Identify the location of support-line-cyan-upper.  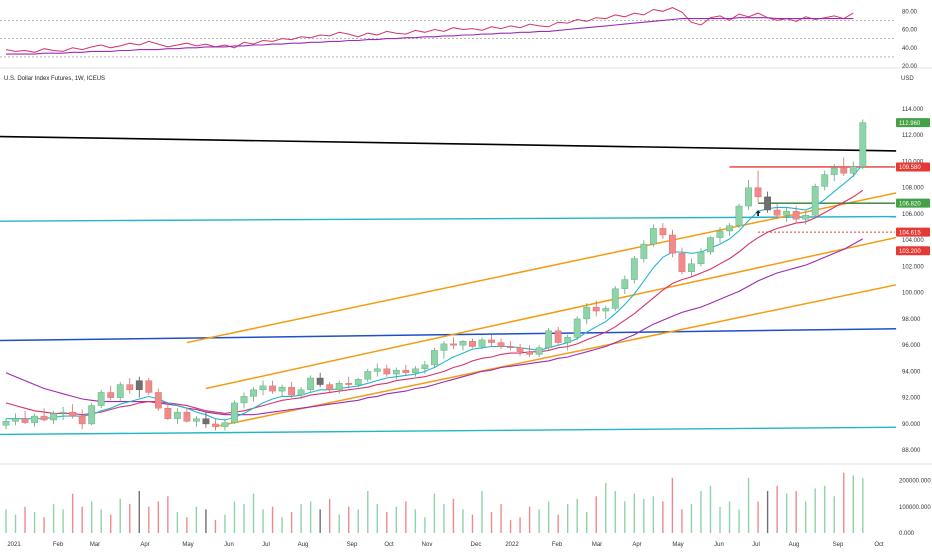
(448, 218).